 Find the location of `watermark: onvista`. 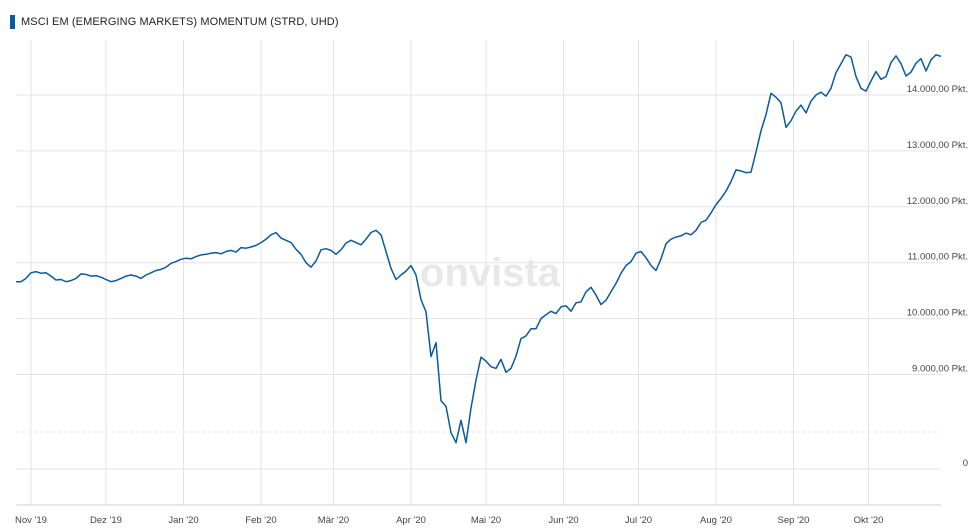

watermark: onvista is located at coordinates (490, 273).